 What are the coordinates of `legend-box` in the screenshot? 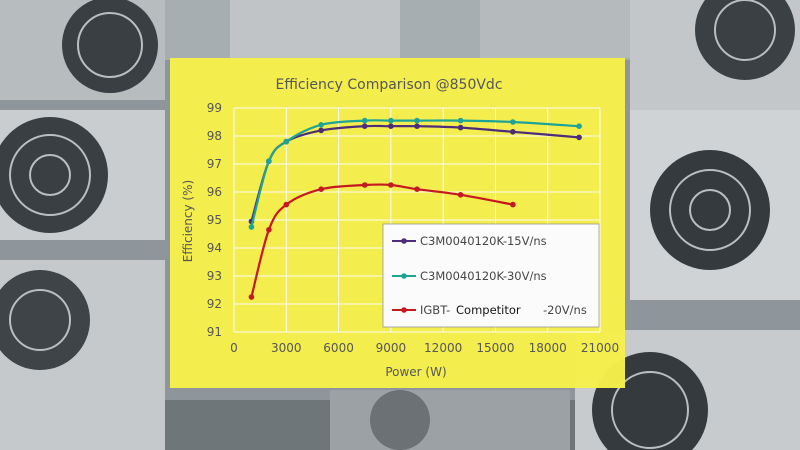 It's located at (491, 275).